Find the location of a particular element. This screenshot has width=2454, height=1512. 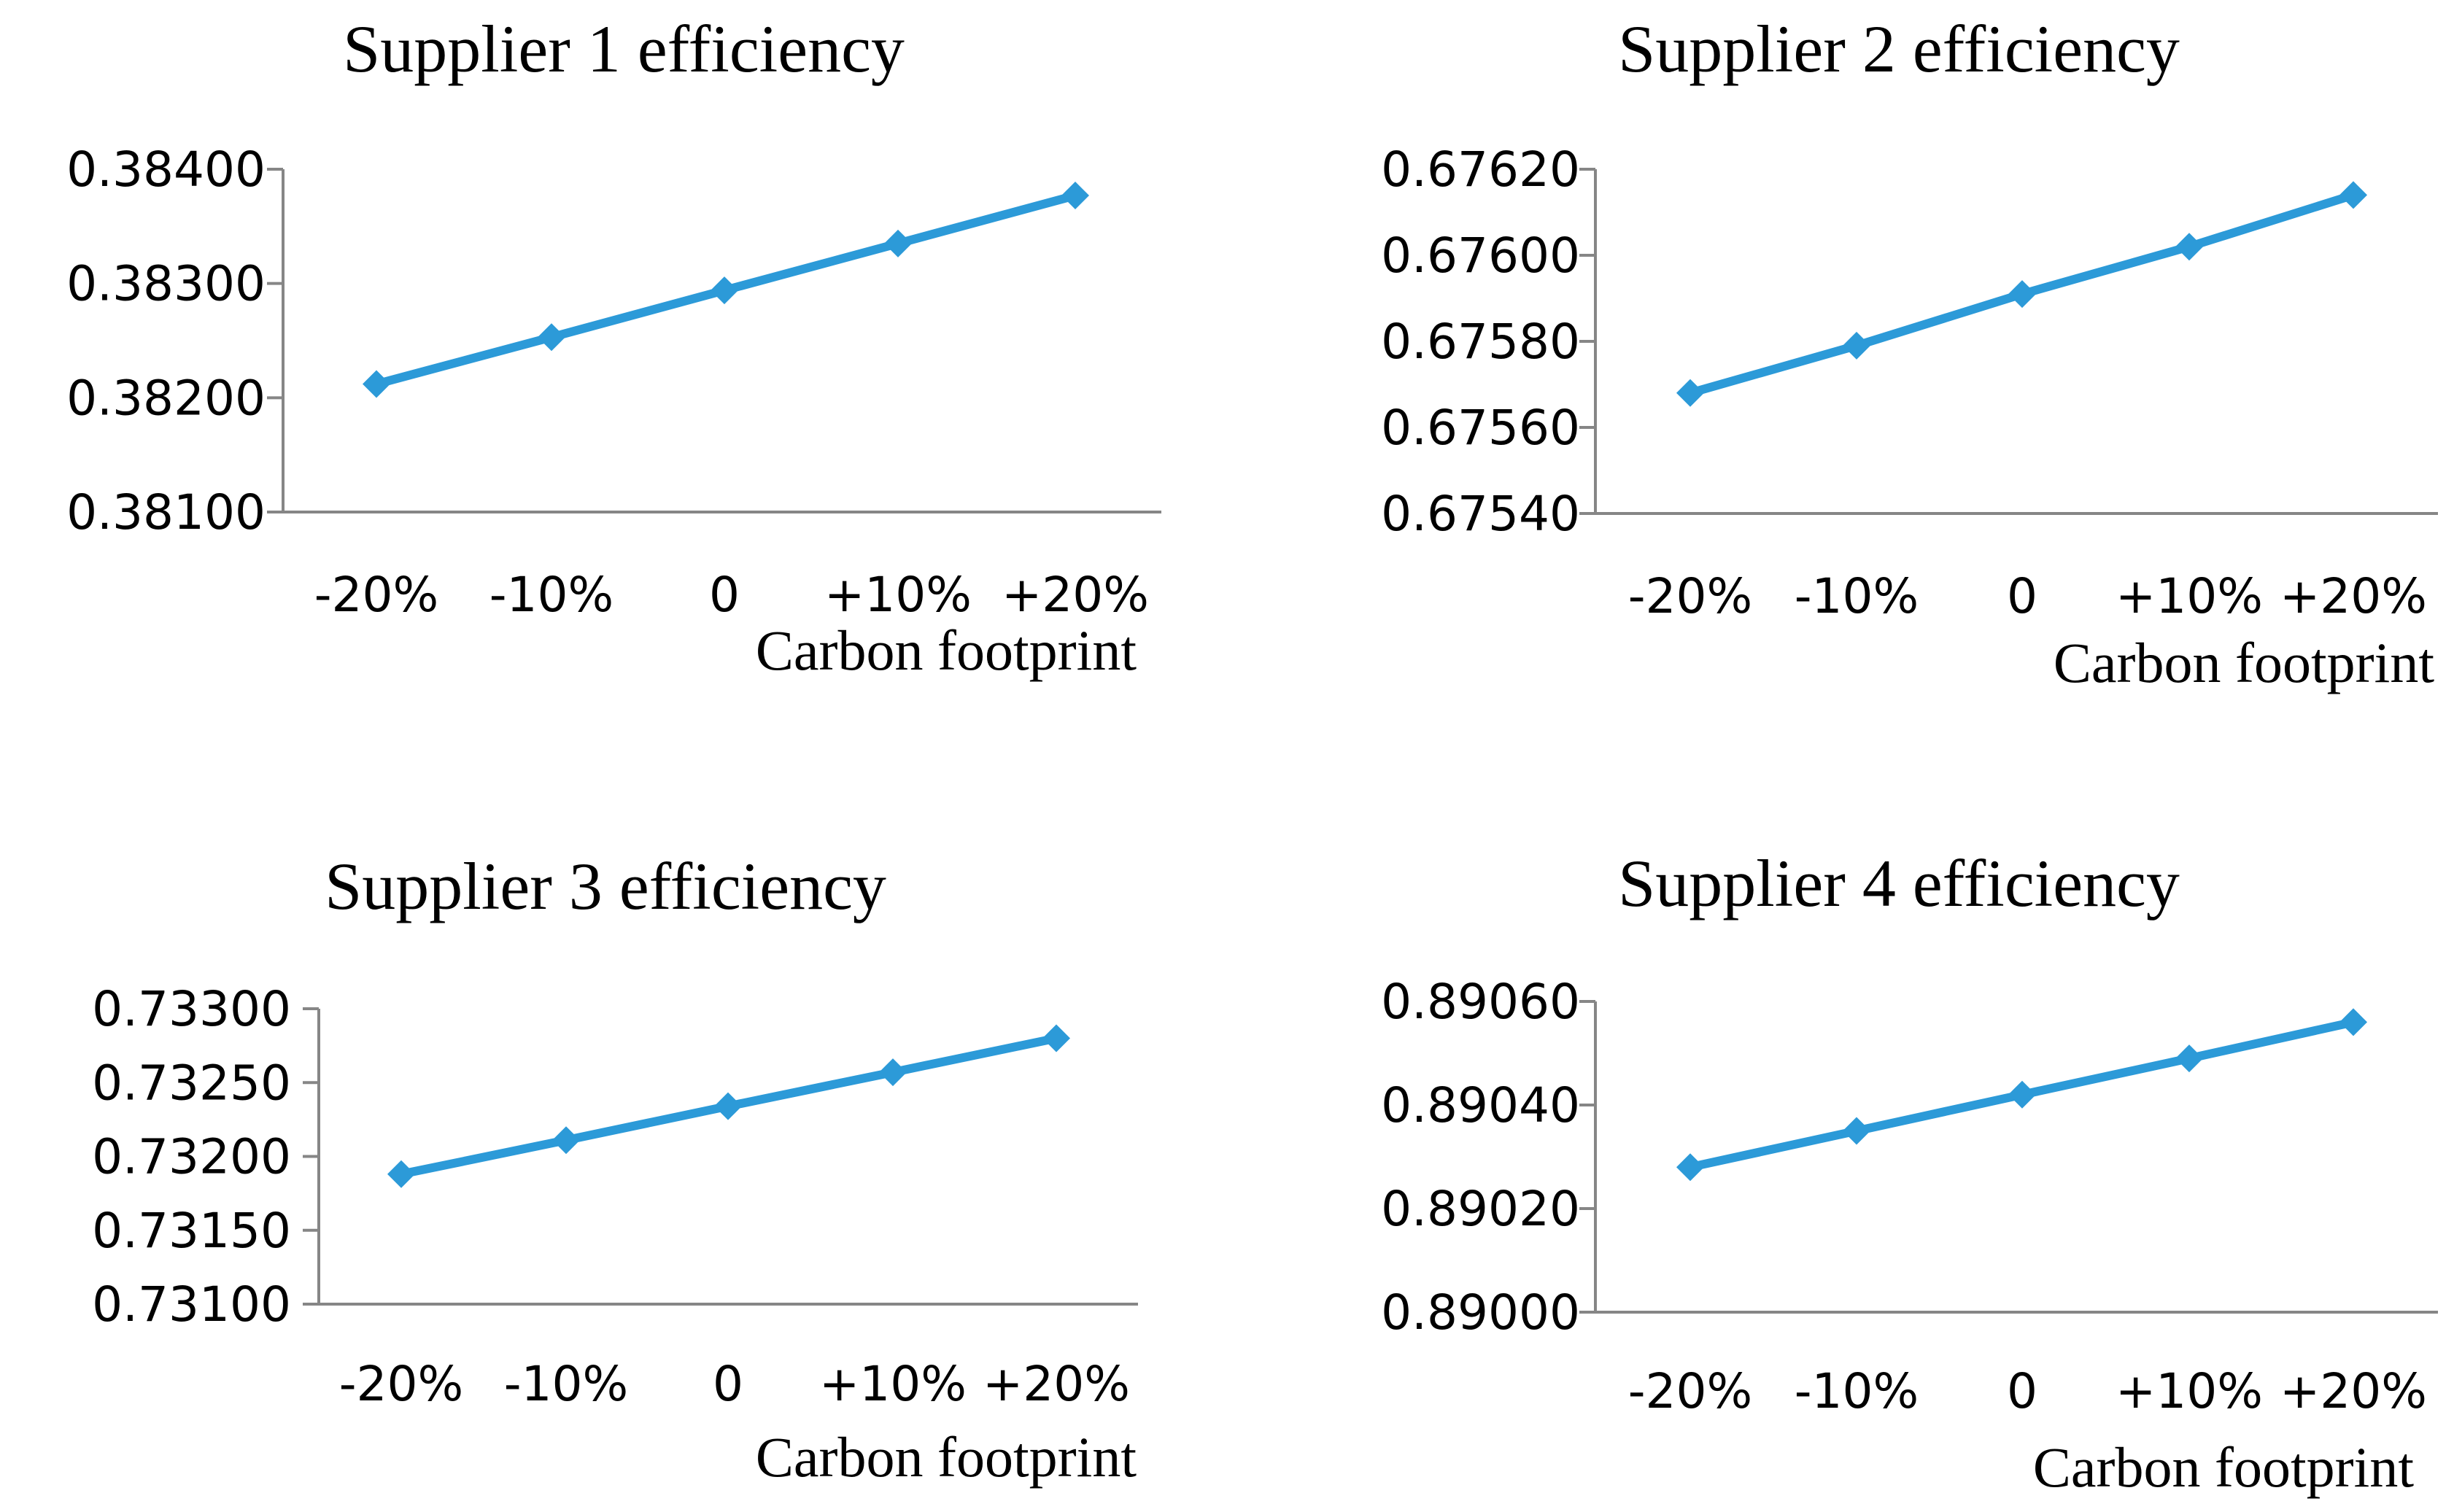

y-tick-label: 0.89020 is located at coordinates (1480, 1209).